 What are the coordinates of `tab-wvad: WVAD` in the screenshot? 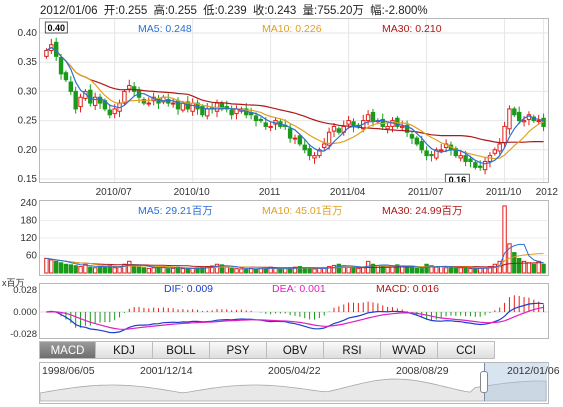 It's located at (409, 350).